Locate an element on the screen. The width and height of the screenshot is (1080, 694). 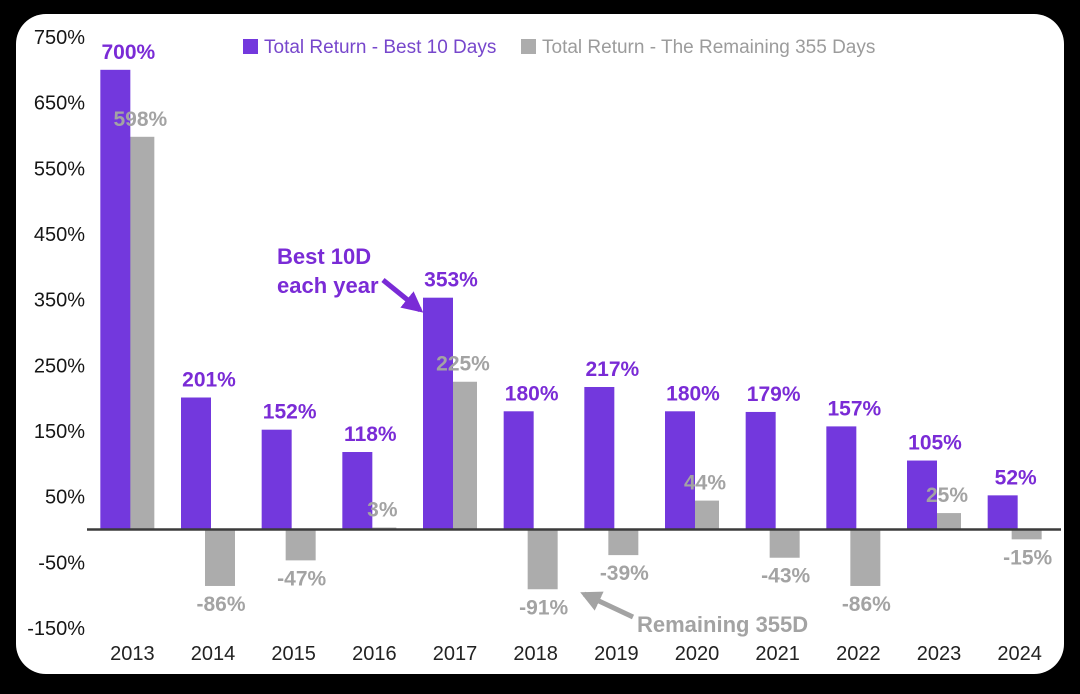
x-axis-label-2018: 2018 is located at coordinates (535, 654).